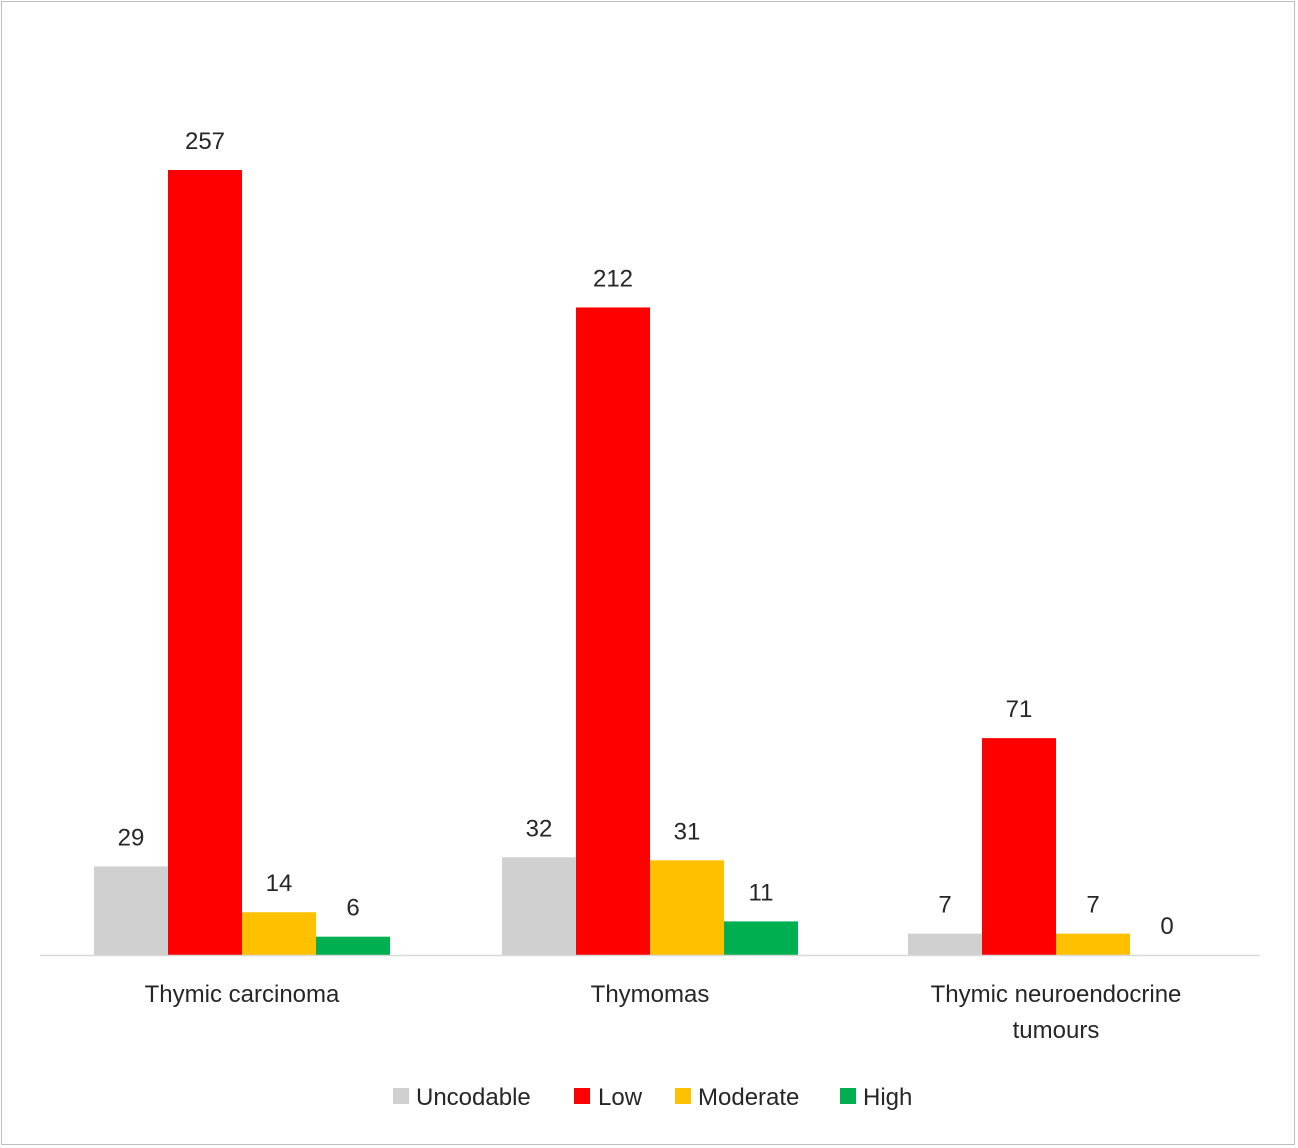 This screenshot has height=1148, width=1298. Describe the element at coordinates (848, 1096) in the screenshot. I see `legend-swatch-high` at that location.